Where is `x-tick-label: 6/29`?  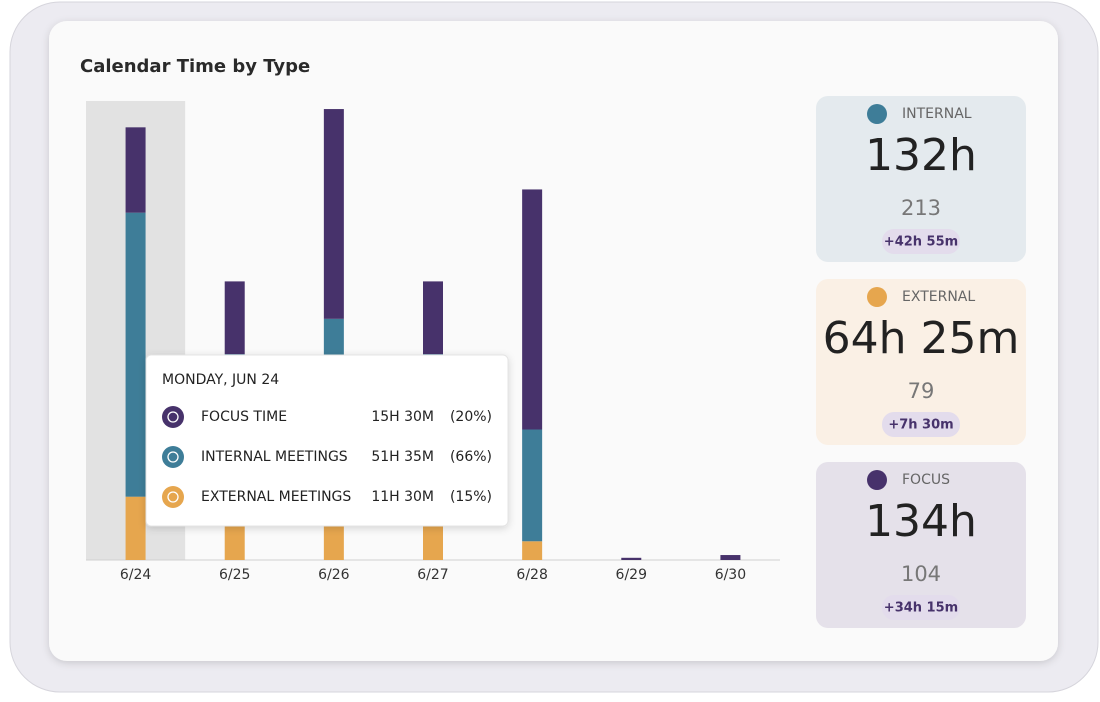 x-tick-label: 6/29 is located at coordinates (631, 575).